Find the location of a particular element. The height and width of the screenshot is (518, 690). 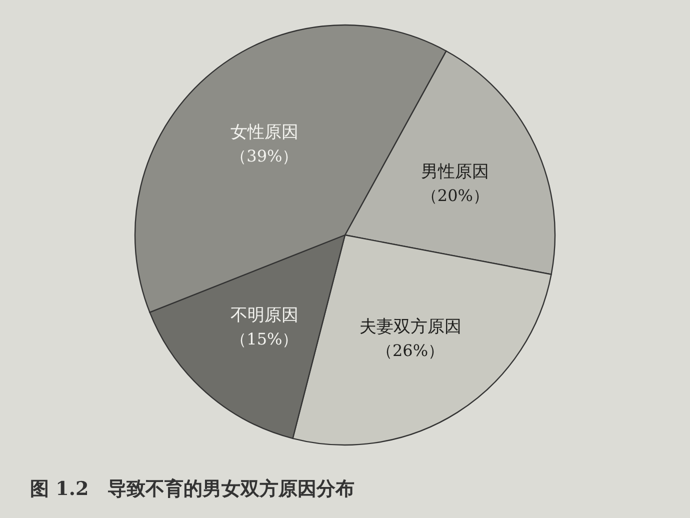

slice-label: 夫妻双方原因 is located at coordinates (410, 326).